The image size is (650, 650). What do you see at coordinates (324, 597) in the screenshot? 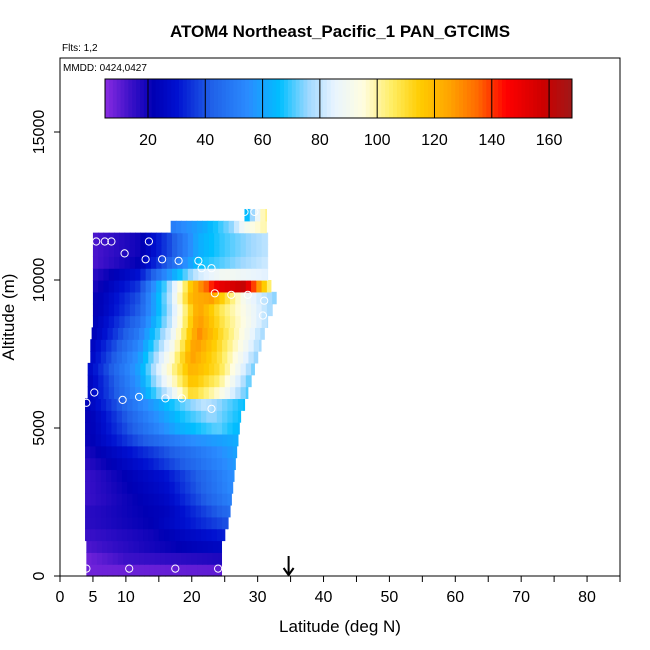
I see `x-tick-label: 40` at bounding box center [324, 597].